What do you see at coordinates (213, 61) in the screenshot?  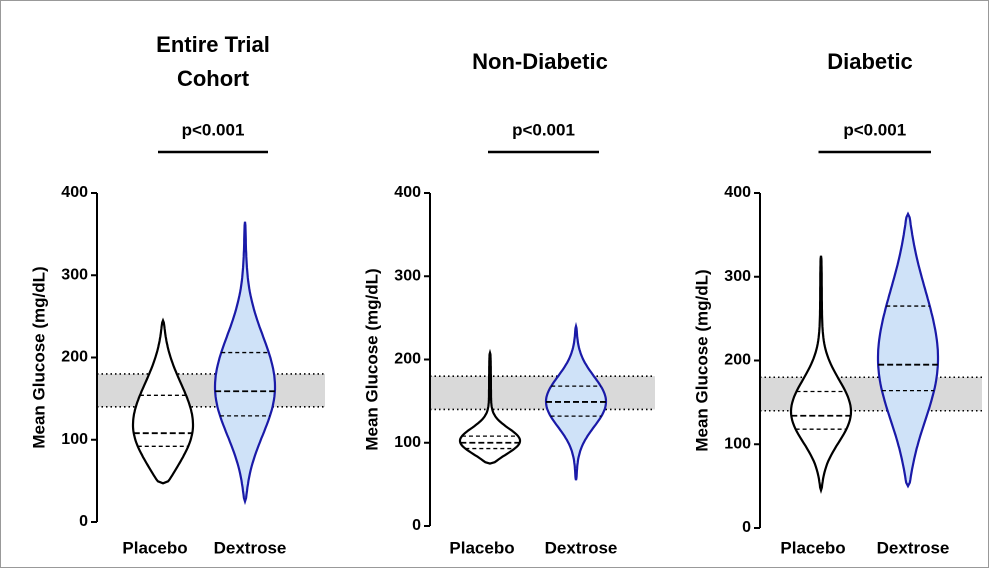 I see `chart-title: Entire Trial Cohort` at bounding box center [213, 61].